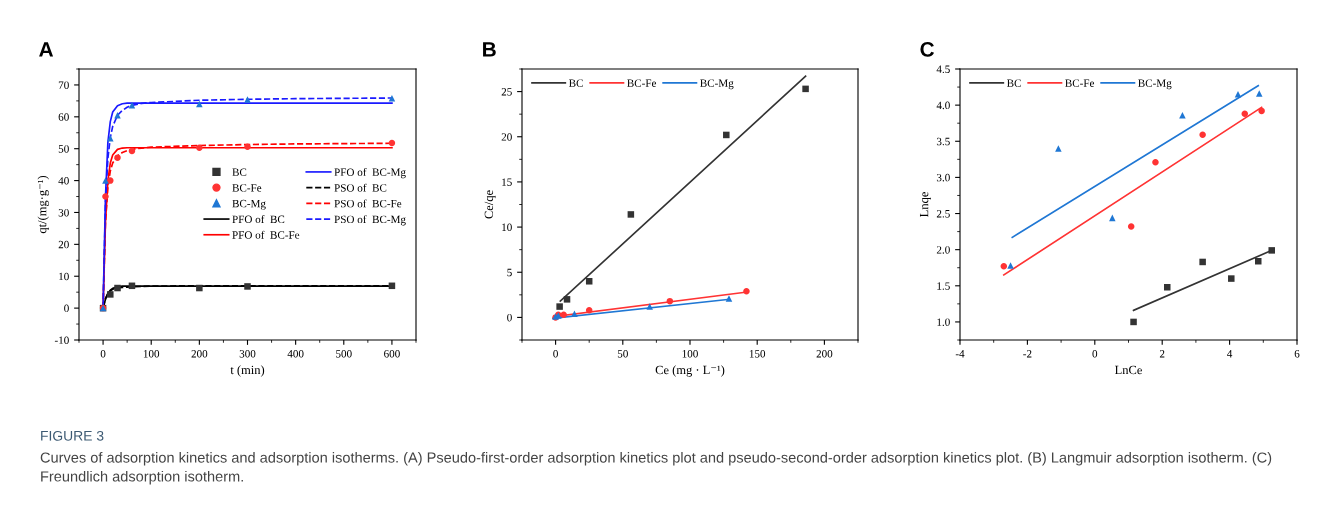 This screenshot has width=1319, height=507. What do you see at coordinates (927, 49) in the screenshot?
I see `chart-title: C` at bounding box center [927, 49].